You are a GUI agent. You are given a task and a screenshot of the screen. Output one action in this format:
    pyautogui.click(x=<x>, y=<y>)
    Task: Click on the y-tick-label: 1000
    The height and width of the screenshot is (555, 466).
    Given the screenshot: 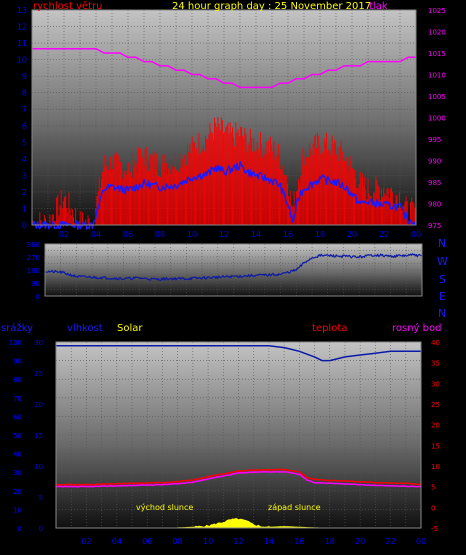 What is the action you would take?
    pyautogui.click(x=437, y=119)
    